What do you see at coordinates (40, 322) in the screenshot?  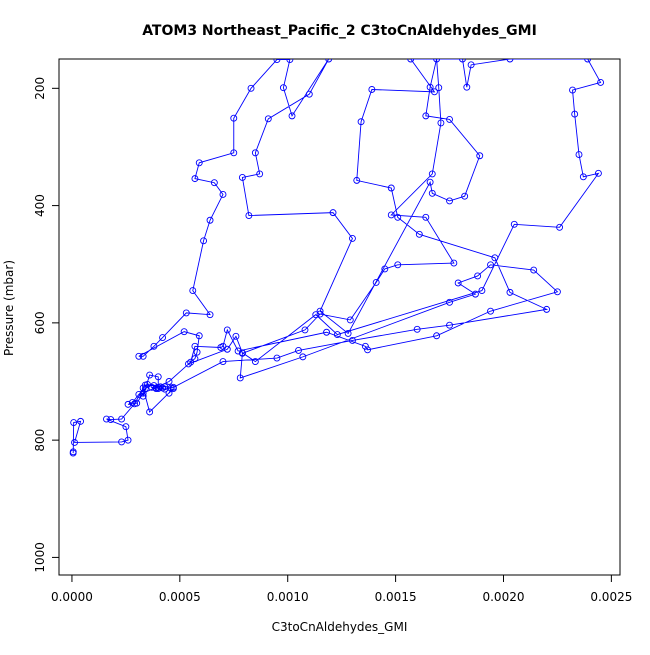 I see `y-tick-label: 600` at bounding box center [40, 322].